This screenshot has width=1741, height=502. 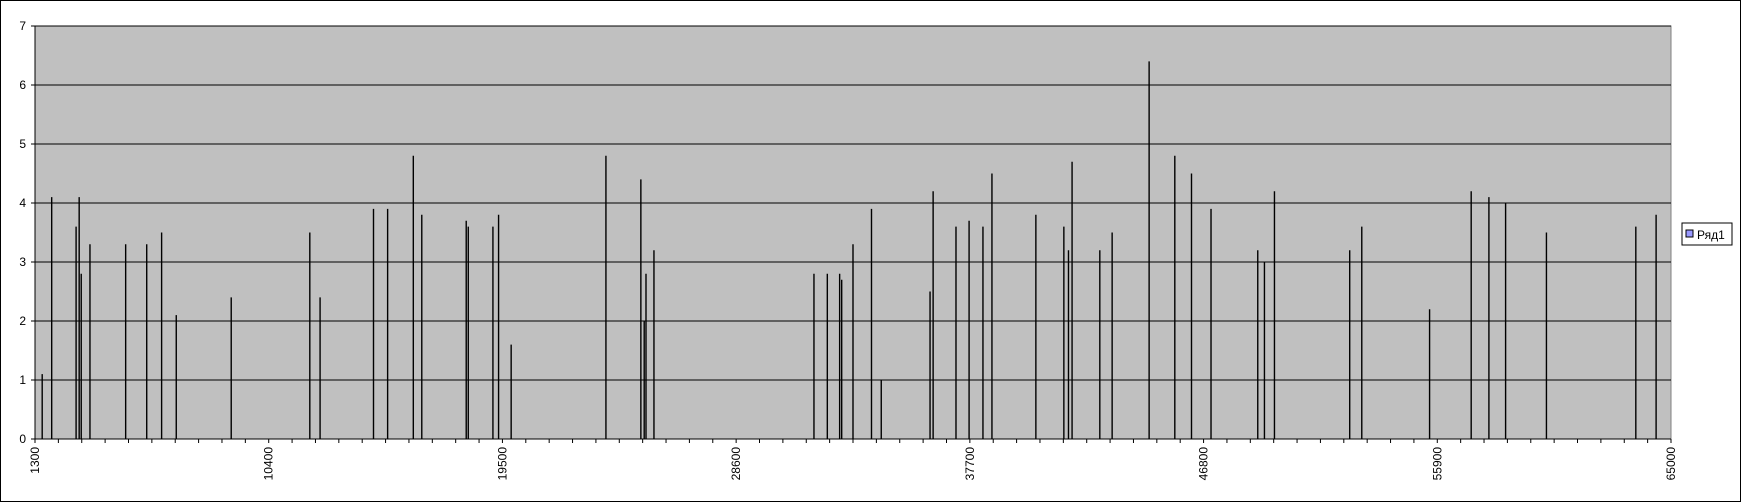 What do you see at coordinates (22, 26) in the screenshot?
I see `y-tick-label: 7` at bounding box center [22, 26].